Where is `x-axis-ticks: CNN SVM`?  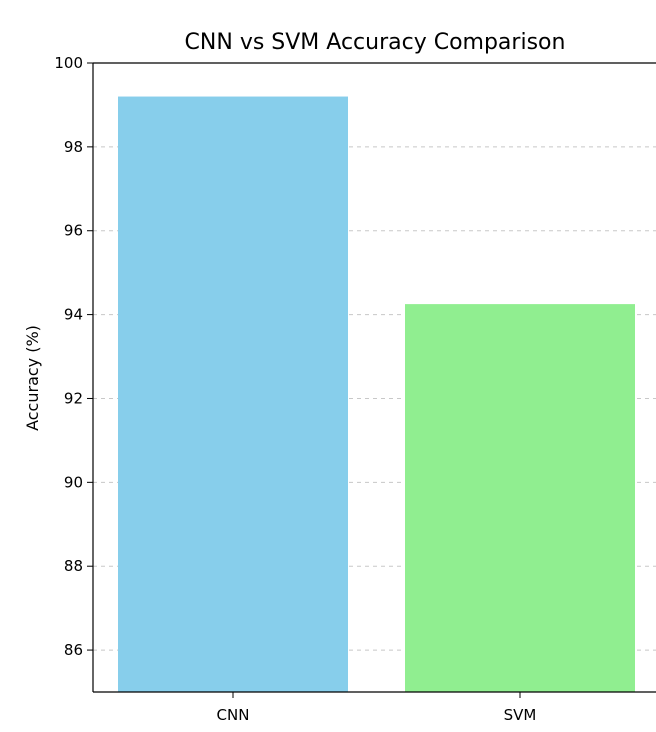 x-axis-ticks: CNN SVM is located at coordinates (377, 708).